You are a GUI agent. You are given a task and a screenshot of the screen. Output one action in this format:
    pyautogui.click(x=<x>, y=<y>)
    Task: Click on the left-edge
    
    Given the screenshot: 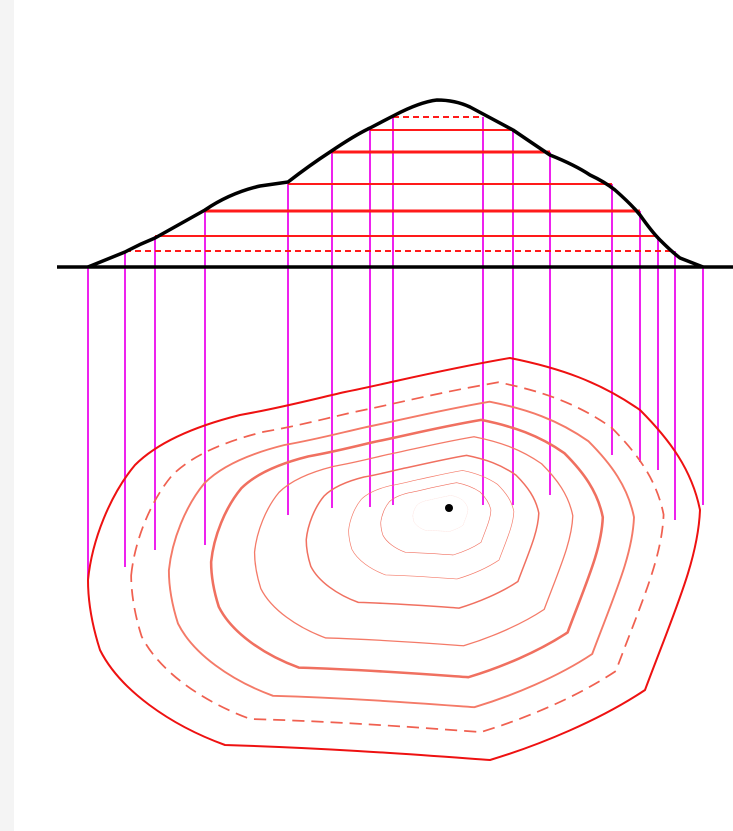 What is the action you would take?
    pyautogui.click(x=7, y=415)
    